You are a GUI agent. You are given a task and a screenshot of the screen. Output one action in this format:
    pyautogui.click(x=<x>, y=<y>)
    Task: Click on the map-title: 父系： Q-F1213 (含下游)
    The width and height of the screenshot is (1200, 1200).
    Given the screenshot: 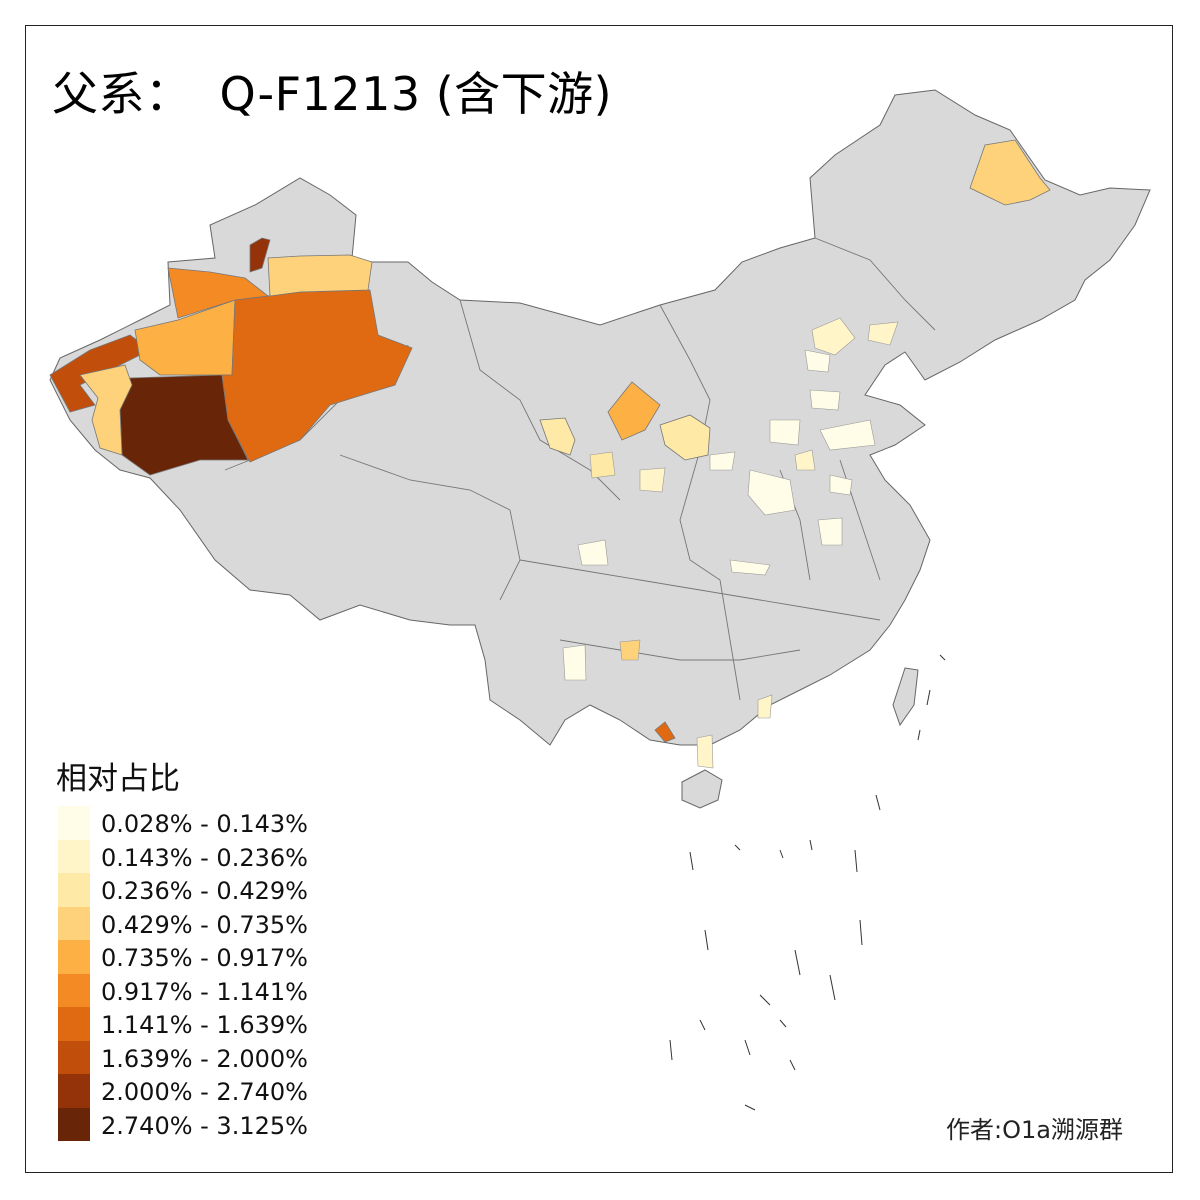 What is the action you would take?
    pyautogui.click(x=332, y=91)
    